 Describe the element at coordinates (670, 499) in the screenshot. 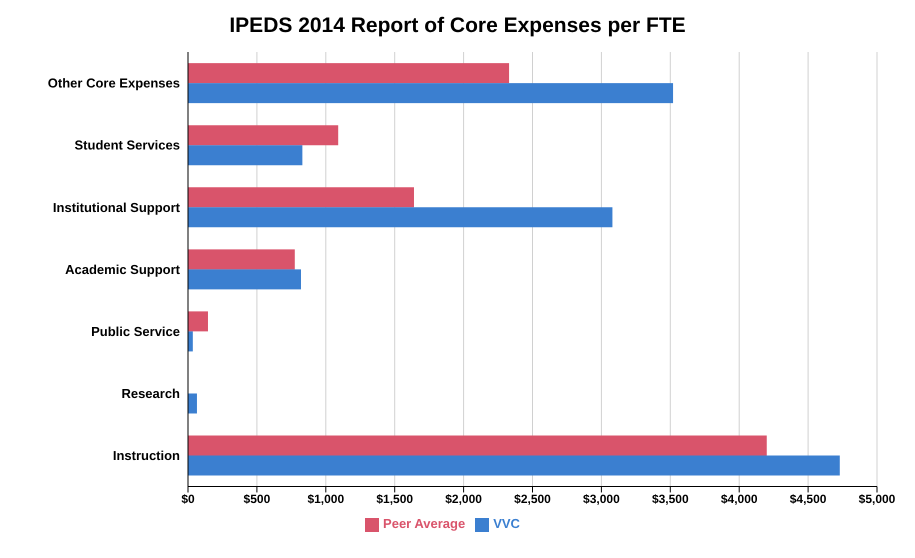

I see `x-tick-label: $3,500` at that location.